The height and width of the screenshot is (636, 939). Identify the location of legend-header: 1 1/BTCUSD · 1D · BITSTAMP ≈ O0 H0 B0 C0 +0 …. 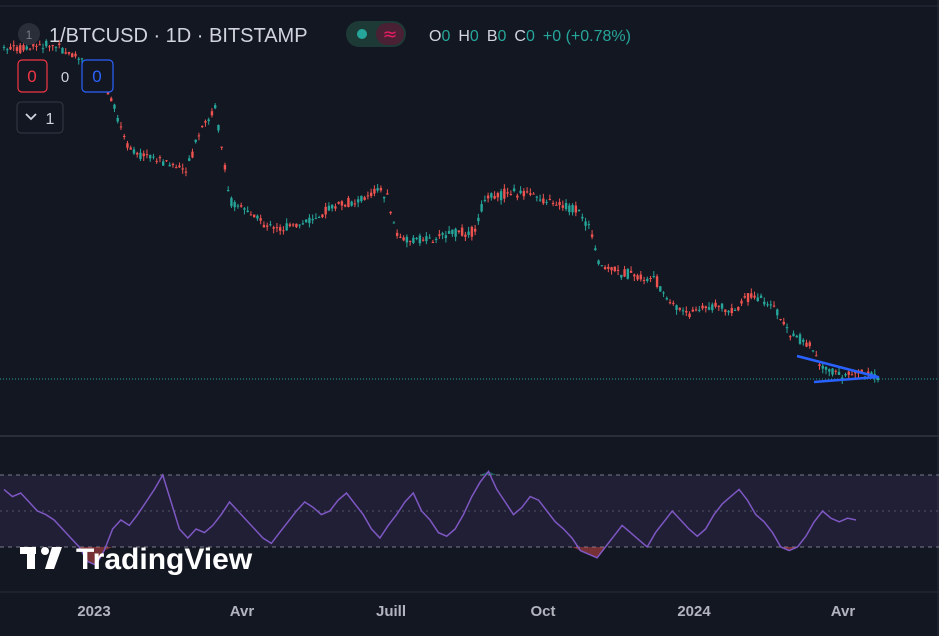
(324, 34).